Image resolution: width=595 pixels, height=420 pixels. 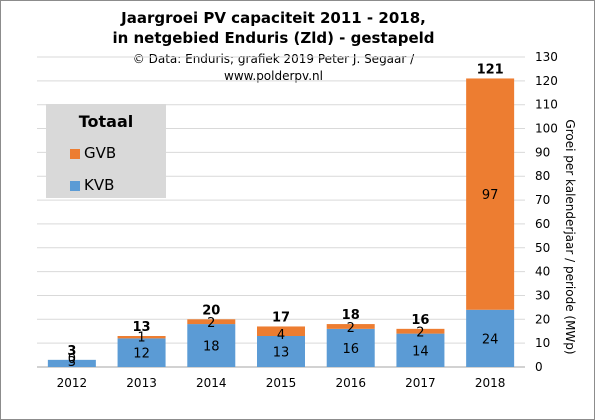 I want to click on data-label-kvb: 16, so click(x=350, y=349).